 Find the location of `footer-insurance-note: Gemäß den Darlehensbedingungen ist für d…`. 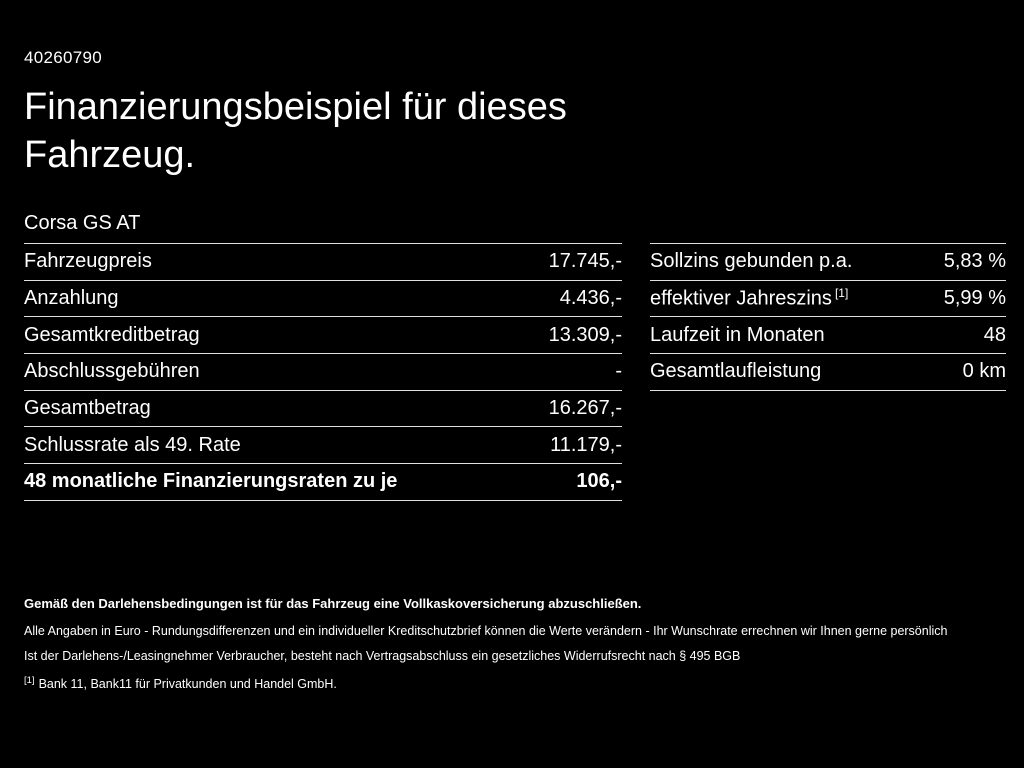

footer-insurance-note: Gemäß den Darlehensbedingungen ist für d… is located at coordinates (333, 603).